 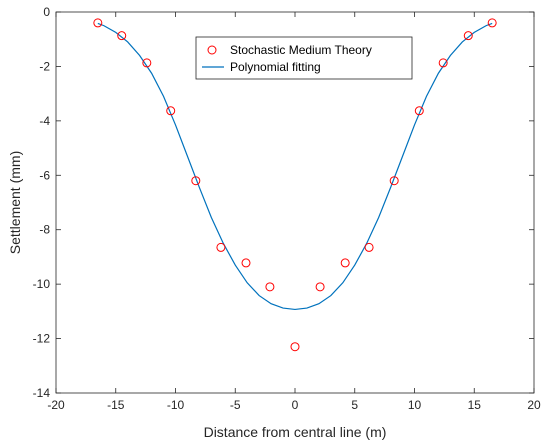 I want to click on legend-label-polynomial: Polynomial fitting, so click(x=275, y=67).